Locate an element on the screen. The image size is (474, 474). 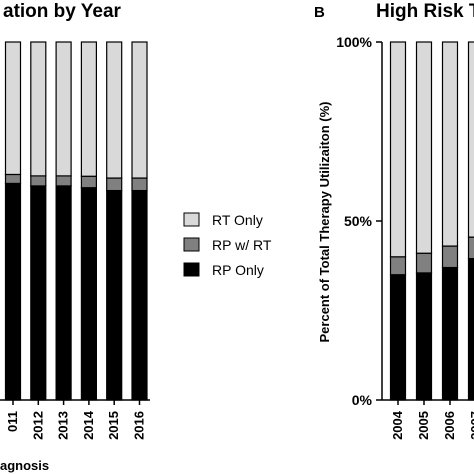
panel-a-x-axis-label: agnosis is located at coordinates (24, 465).